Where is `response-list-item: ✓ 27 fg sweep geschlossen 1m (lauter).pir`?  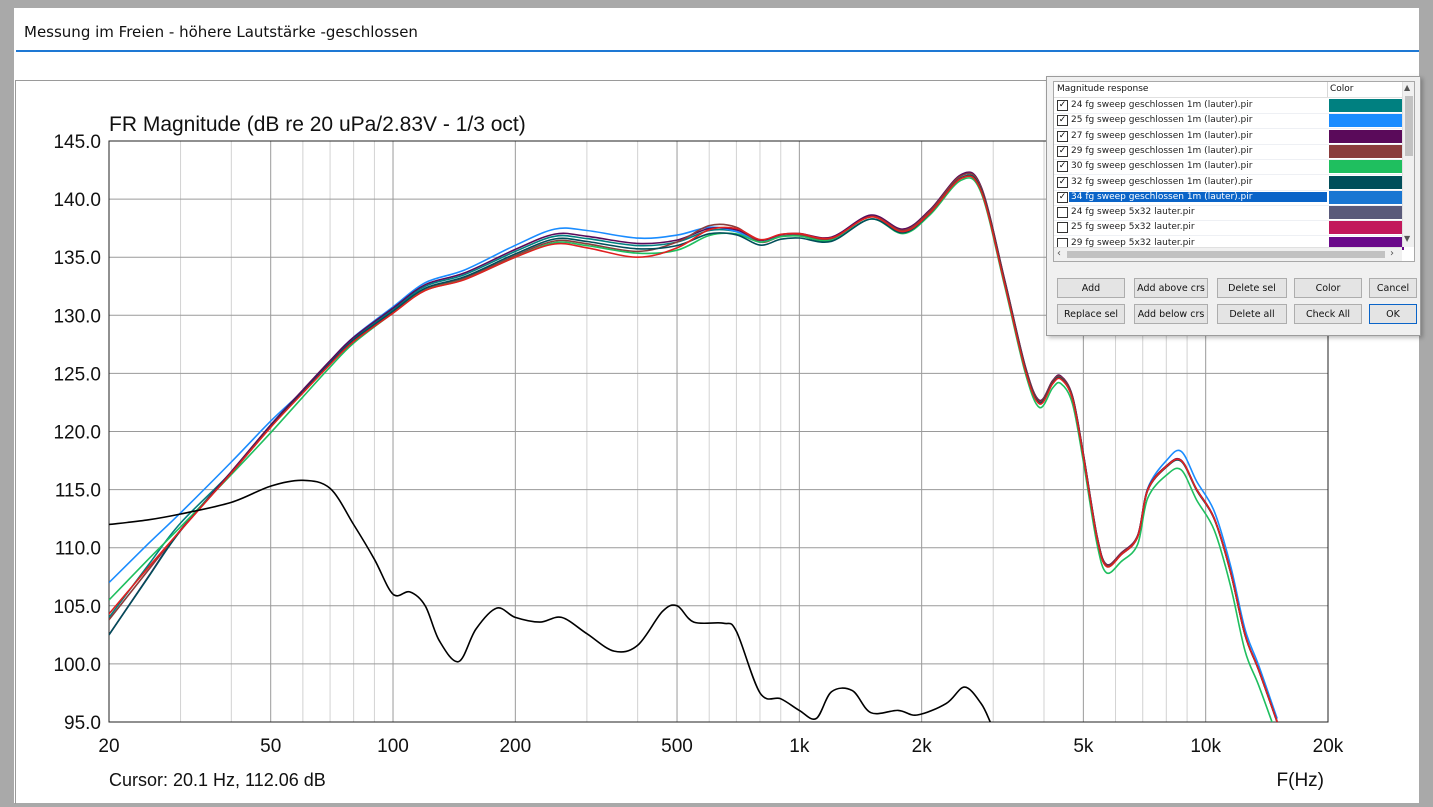
response-list-item: ✓ 27 fg sweep geschlossen 1m (lauter).pir is located at coordinates (1229, 137).